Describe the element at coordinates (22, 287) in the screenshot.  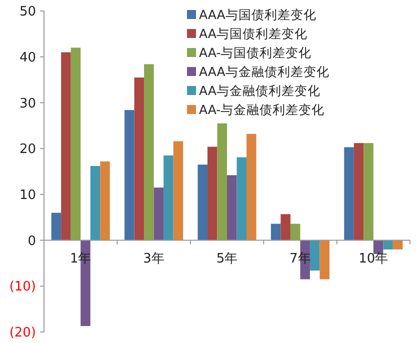
I see `y-tick-label: (10)` at that location.